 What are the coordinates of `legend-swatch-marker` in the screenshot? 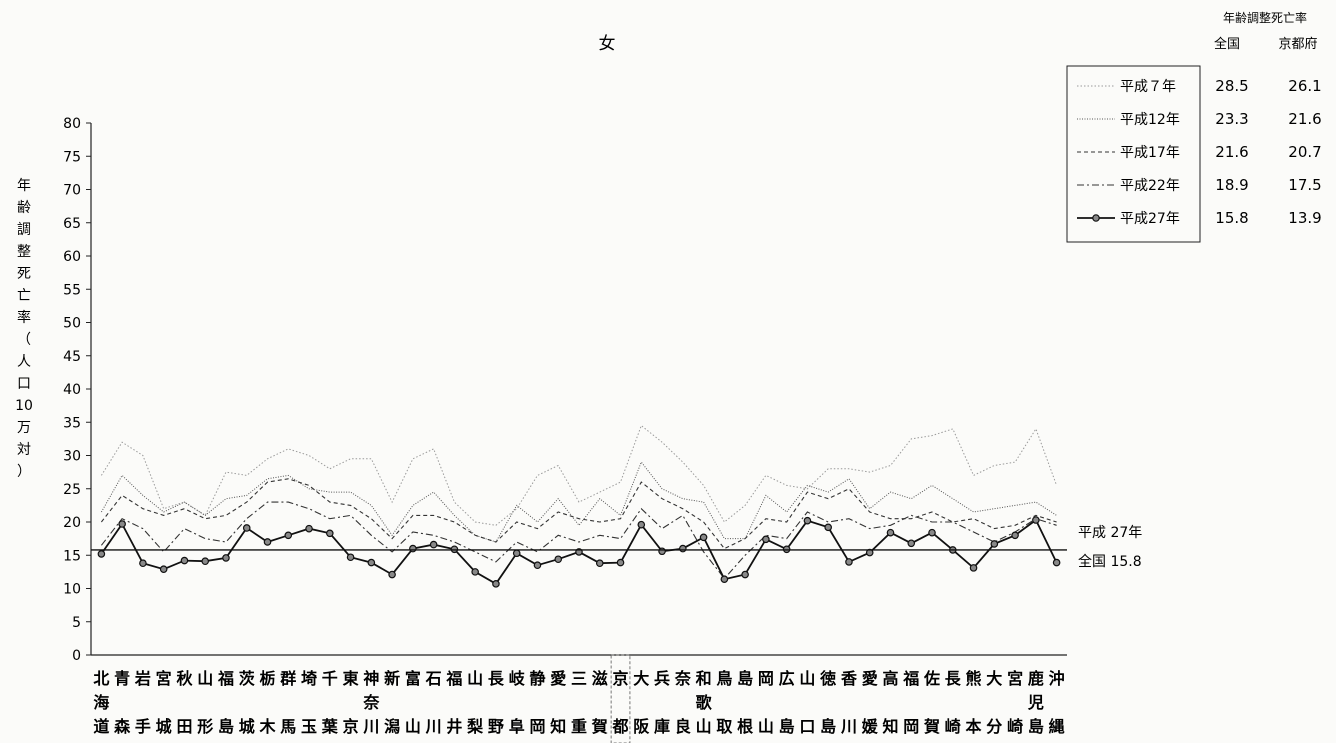 It's located at (1096, 218).